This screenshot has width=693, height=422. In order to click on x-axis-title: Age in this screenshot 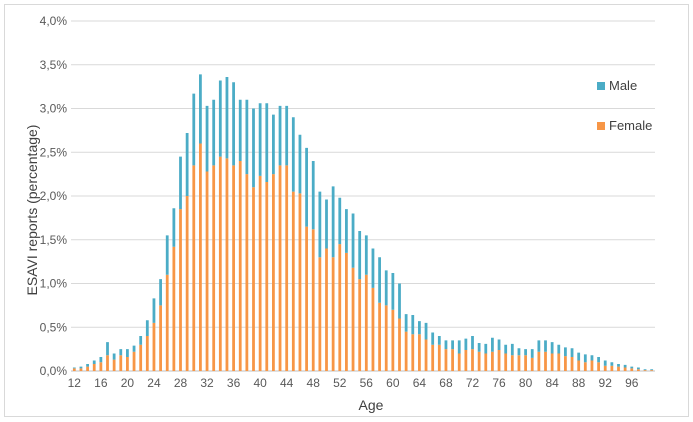, I will do `click(371, 405)`.